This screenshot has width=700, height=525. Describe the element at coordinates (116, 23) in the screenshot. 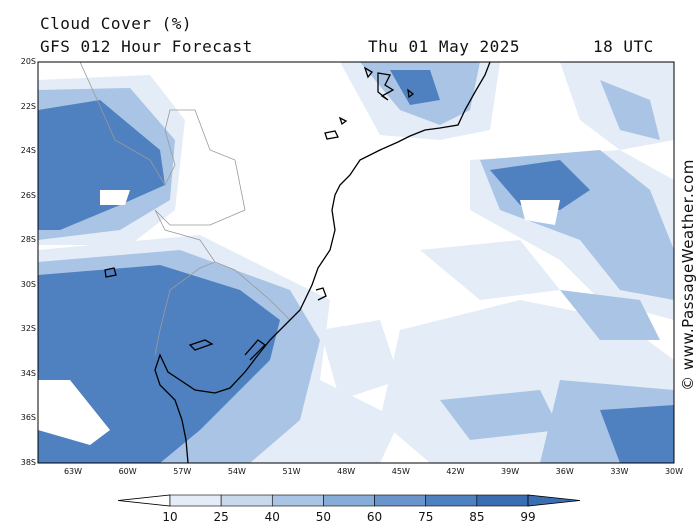

I see `map-title: Cloud Cover (%)` at that location.